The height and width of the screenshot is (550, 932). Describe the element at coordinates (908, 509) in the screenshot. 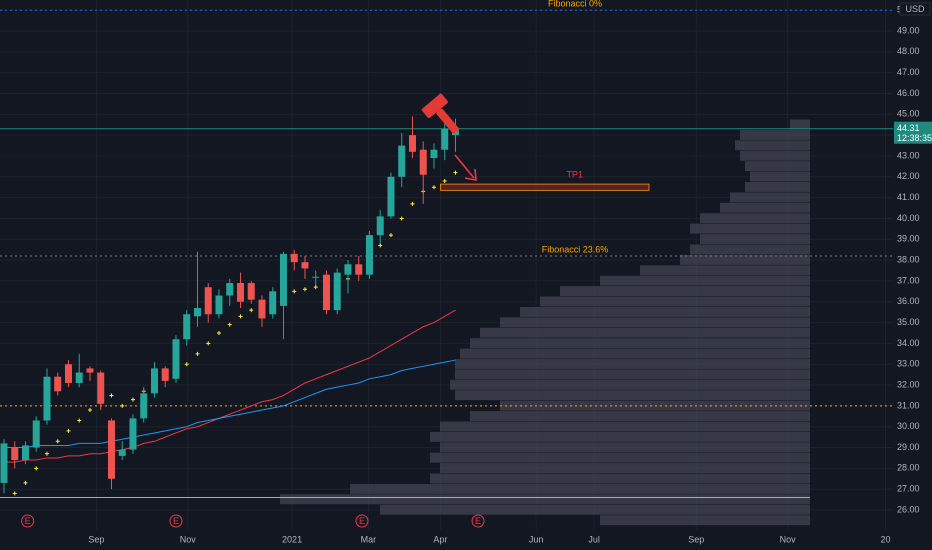

I see `y-tick-label: 26.00` at that location.